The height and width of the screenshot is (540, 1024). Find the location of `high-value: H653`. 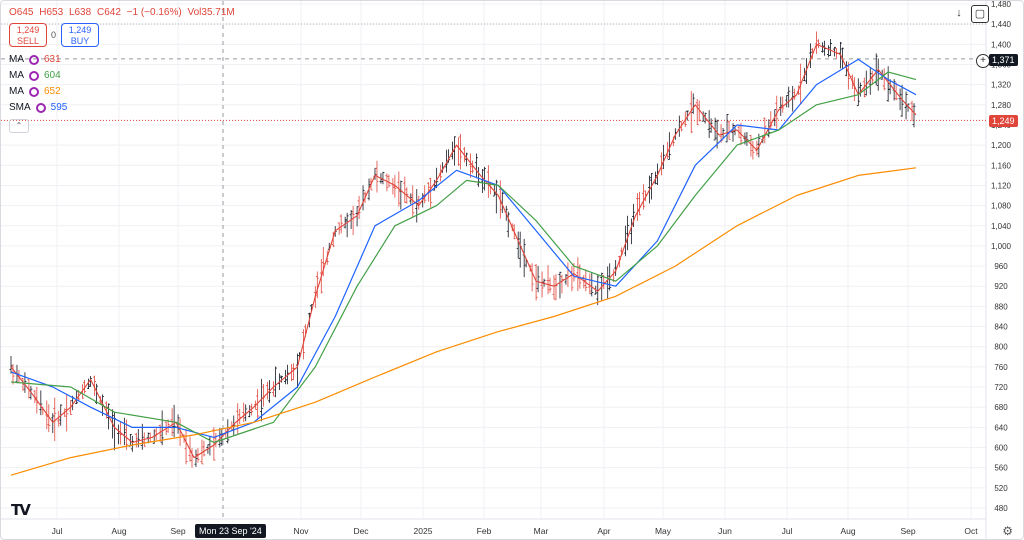

high-value: H653 is located at coordinates (51, 12).